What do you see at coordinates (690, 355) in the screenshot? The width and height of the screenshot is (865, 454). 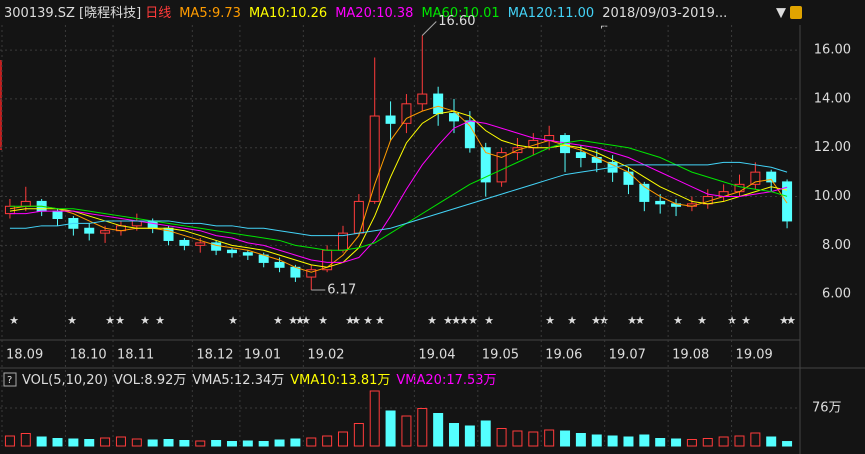 I see `x-tick-label: 19.08` at bounding box center [690, 355].